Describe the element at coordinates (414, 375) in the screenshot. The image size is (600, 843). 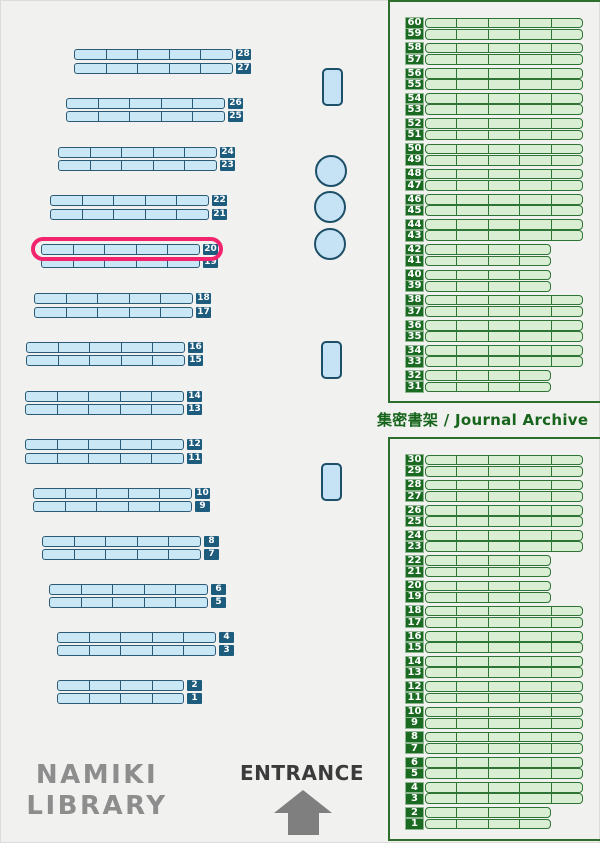
I see `archive-shelf-number-32: 32` at that location.